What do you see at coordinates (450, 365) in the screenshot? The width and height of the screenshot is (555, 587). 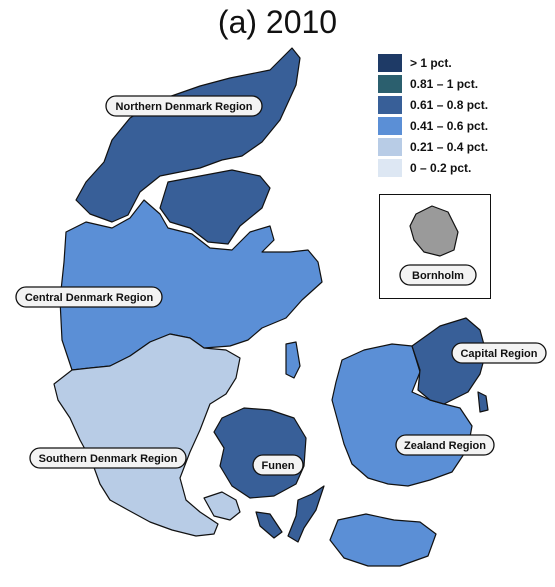 I see `region-capital` at bounding box center [450, 365].